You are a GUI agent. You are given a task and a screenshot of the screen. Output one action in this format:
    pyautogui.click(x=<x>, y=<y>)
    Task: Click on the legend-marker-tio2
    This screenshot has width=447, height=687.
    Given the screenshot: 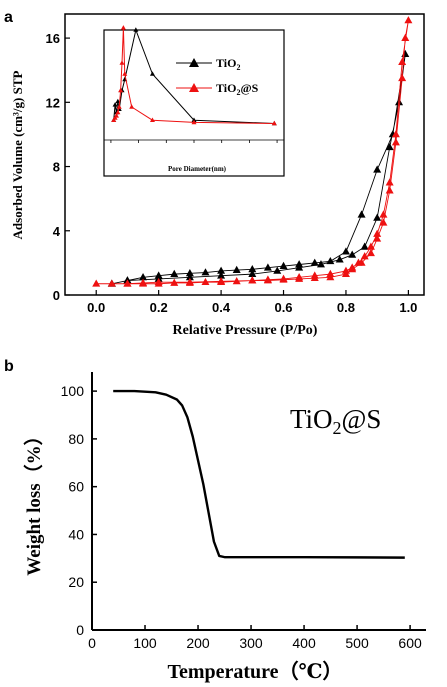 What is the action you would take?
    pyautogui.click(x=194, y=62)
    